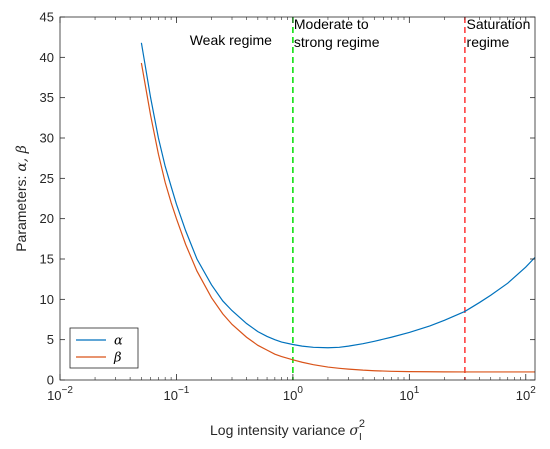 The height and width of the screenshot is (449, 550). What do you see at coordinates (362, 424) in the screenshot?
I see `x-axis-label-sup: 2` at bounding box center [362, 424].